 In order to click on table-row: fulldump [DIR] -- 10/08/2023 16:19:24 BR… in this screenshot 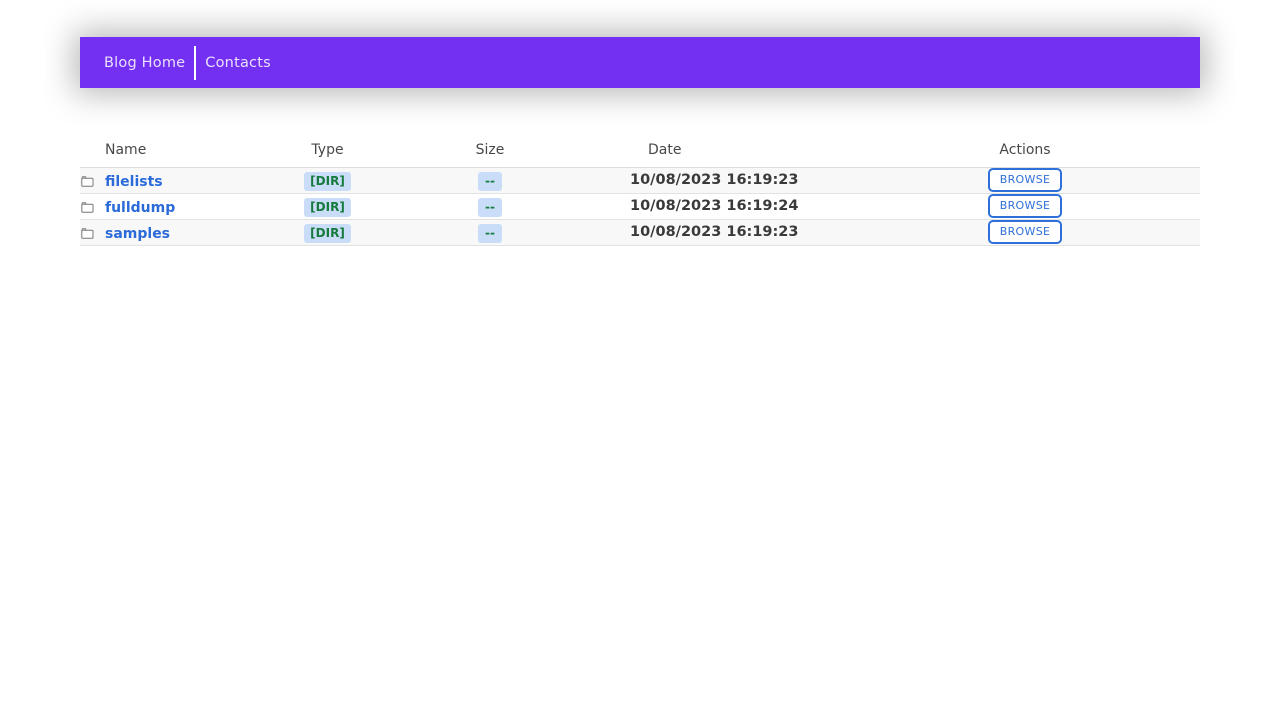, I will do `click(640, 206)`.